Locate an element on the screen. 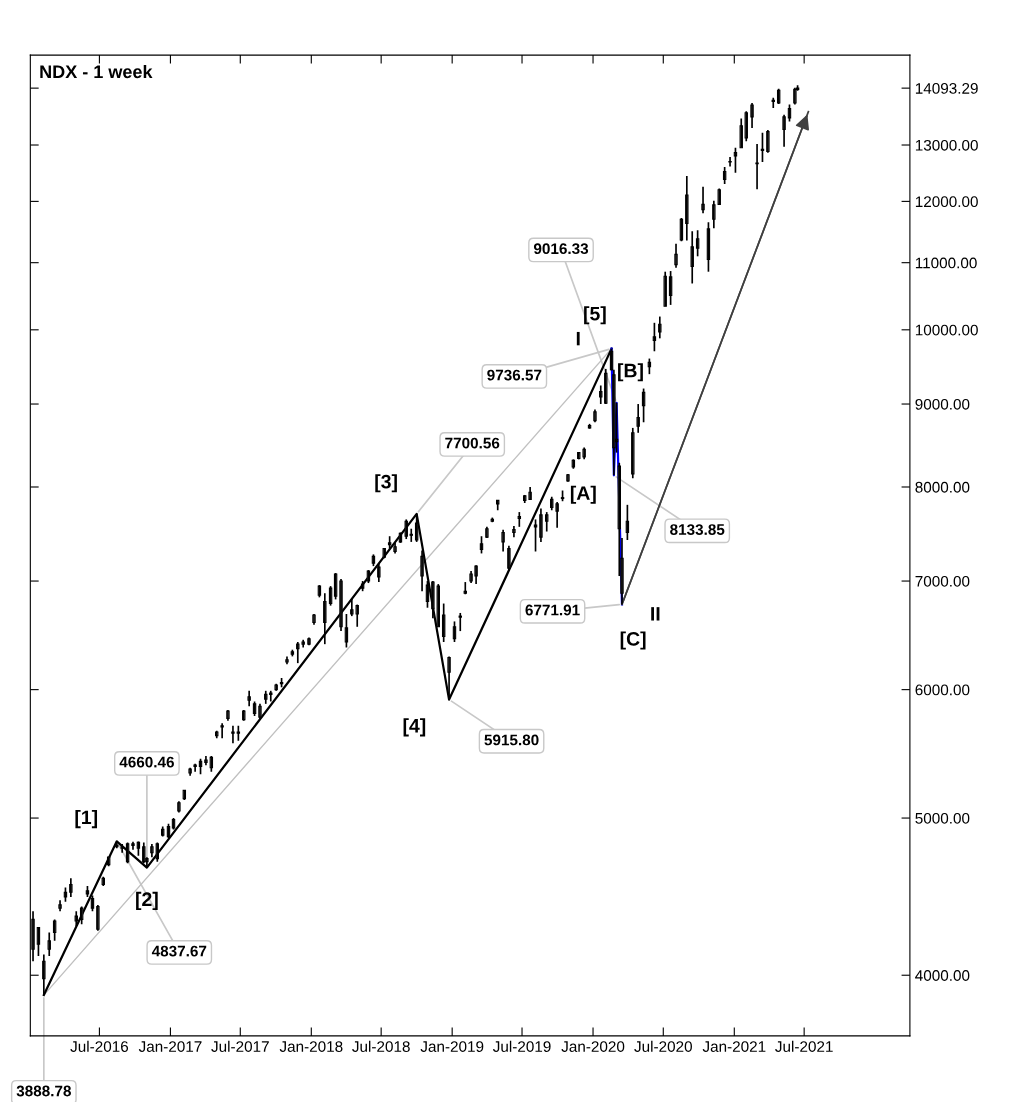 The height and width of the screenshot is (1102, 1011). y-tick-label: 5000.00 is located at coordinates (942, 818).